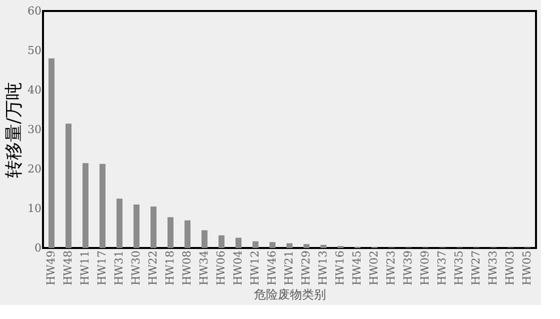 The width and height of the screenshot is (560, 319). I want to click on x-tick-label: HW27, so click(476, 268).